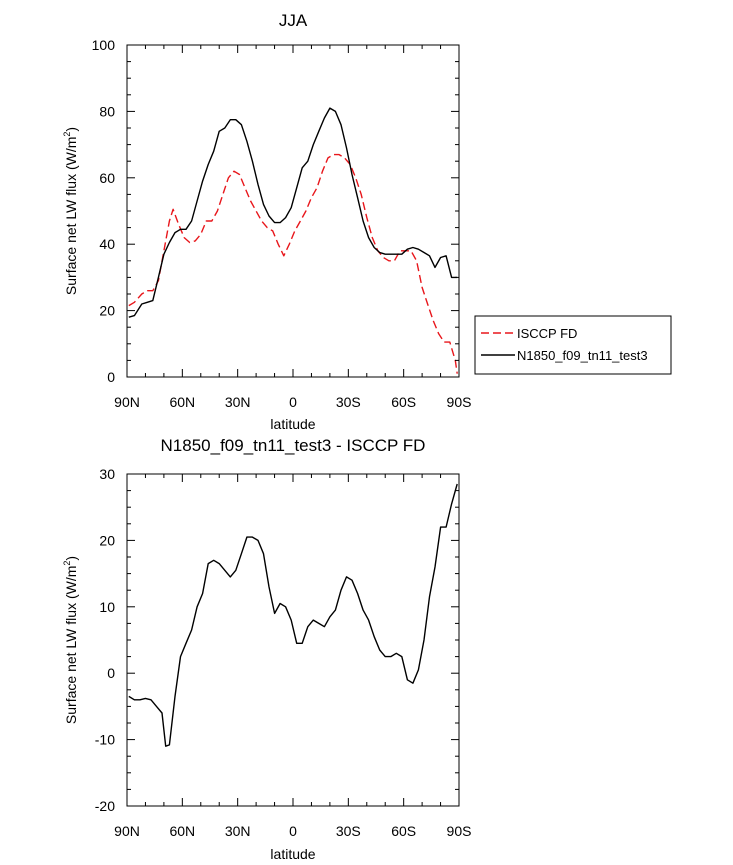 The height and width of the screenshot is (865, 733). What do you see at coordinates (459, 831) in the screenshot?
I see `bottom-x-tick-label: 90S` at bounding box center [459, 831].